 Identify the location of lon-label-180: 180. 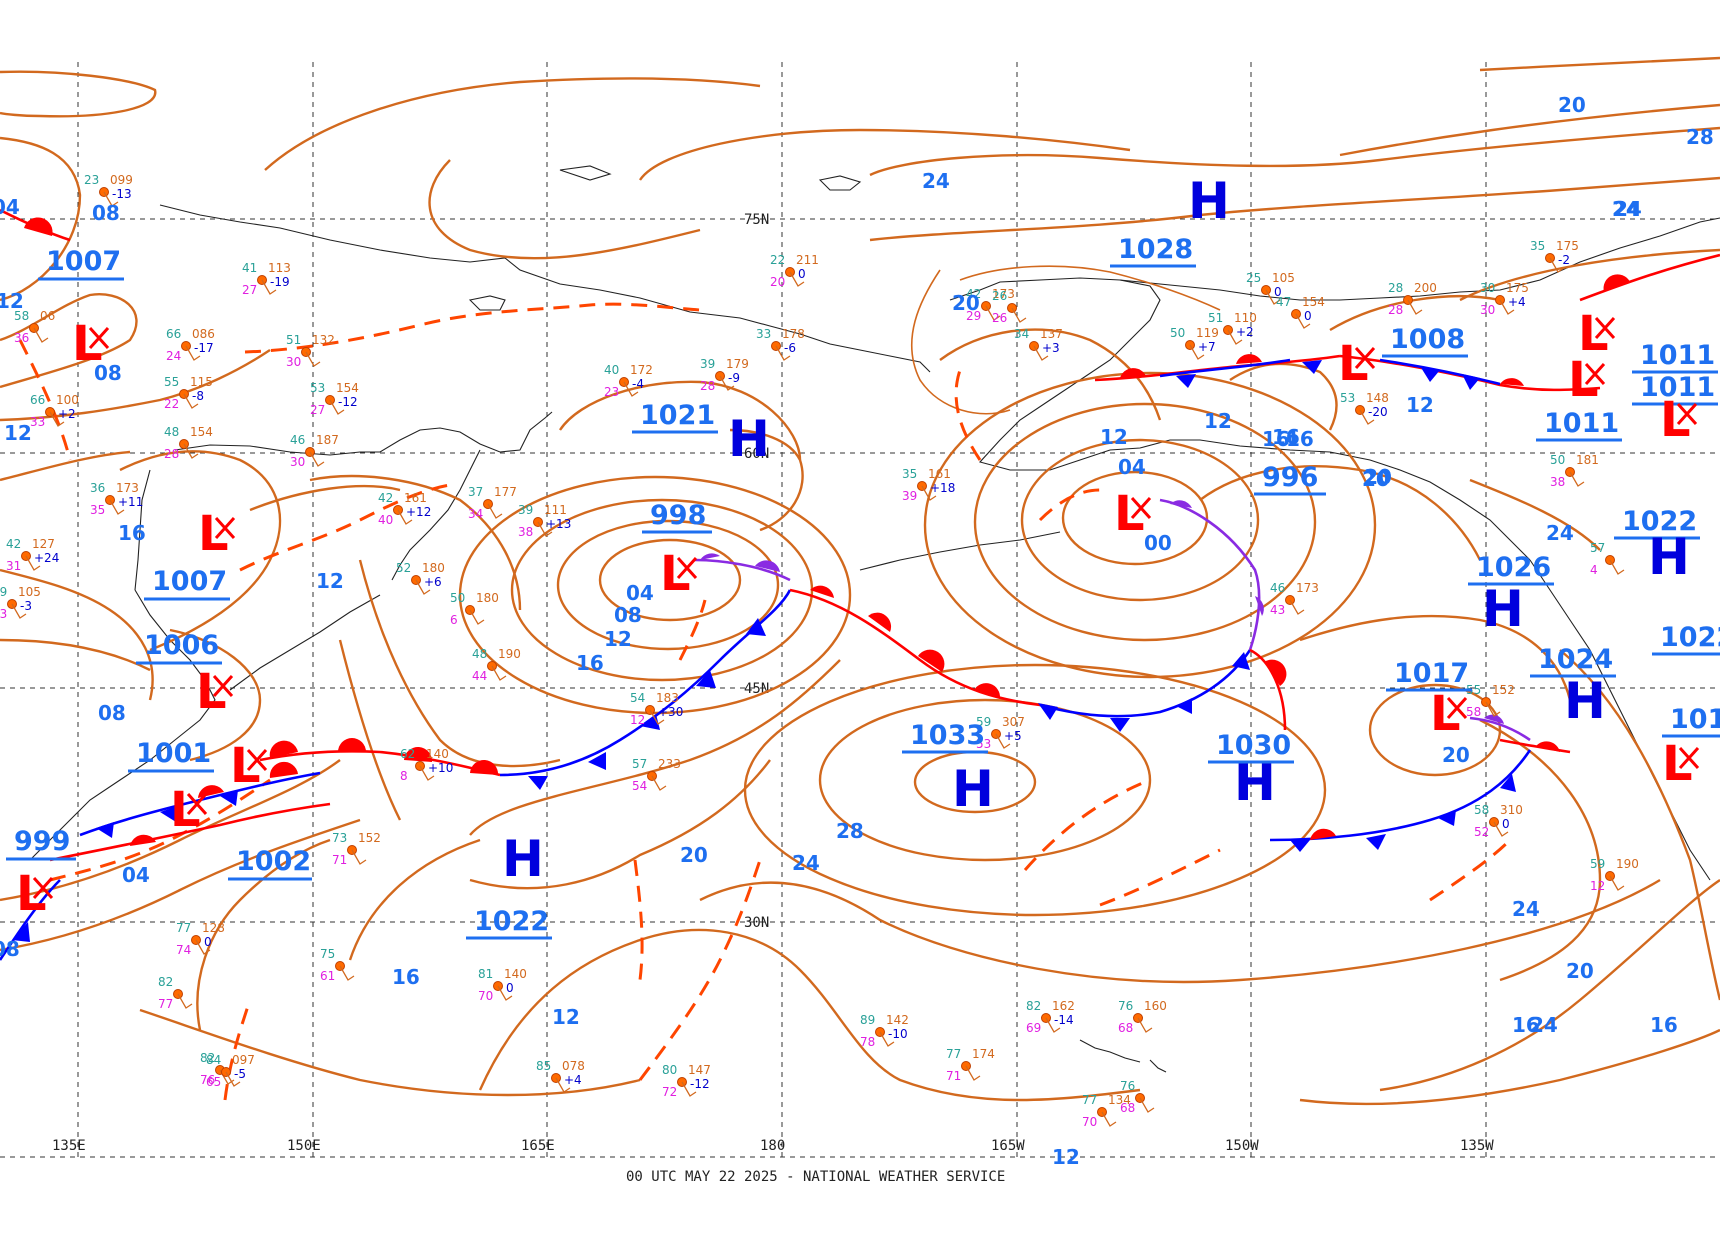
(772, 1146).